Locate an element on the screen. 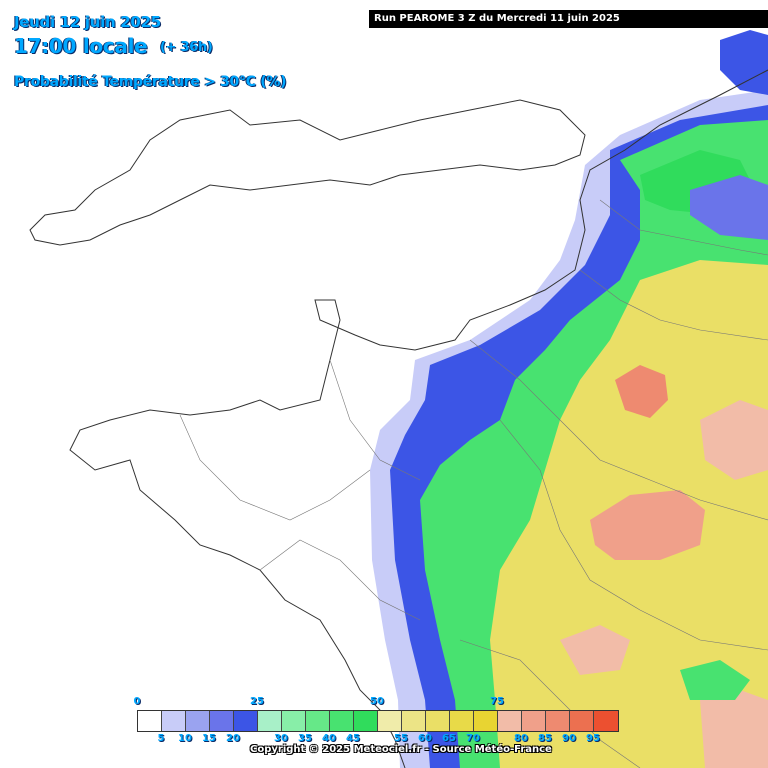 This screenshot has height=768, width=768. legend-minor-label: 80 is located at coordinates (521, 738).